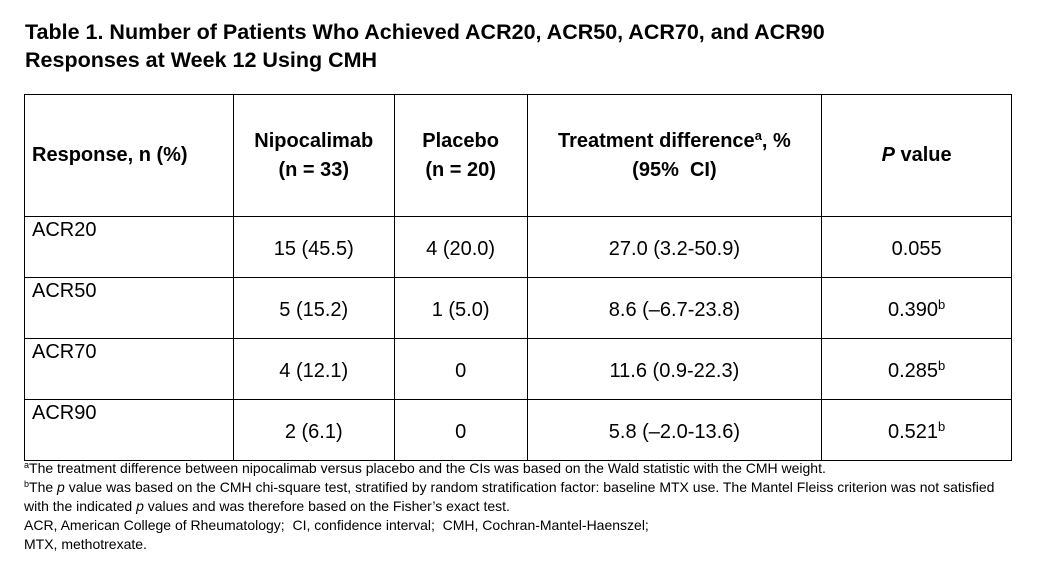  I want to click on header-cell: Treatment differencea, % (95% CI), so click(674, 155).